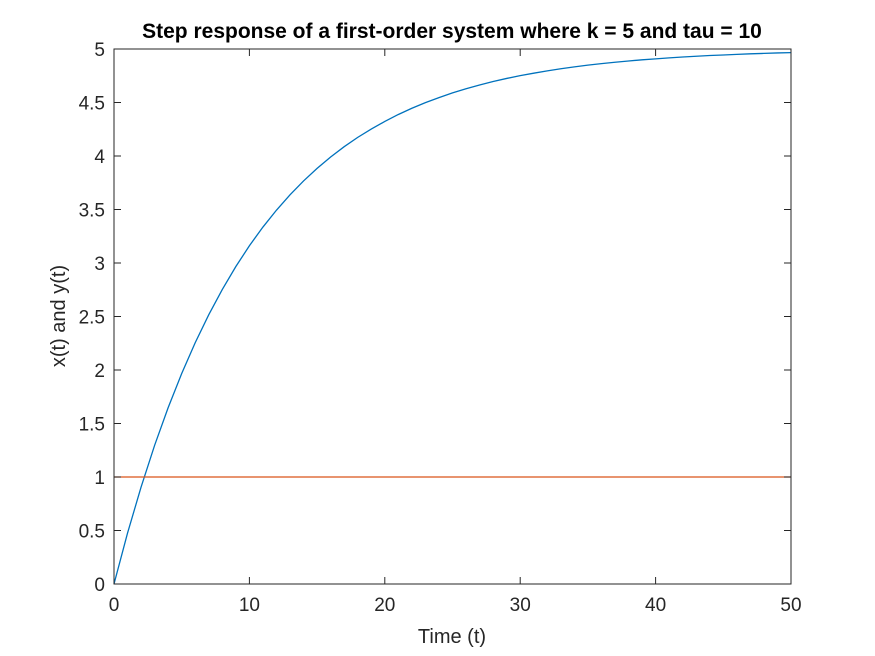  I want to click on y-tick-label: 5, so click(99, 50).